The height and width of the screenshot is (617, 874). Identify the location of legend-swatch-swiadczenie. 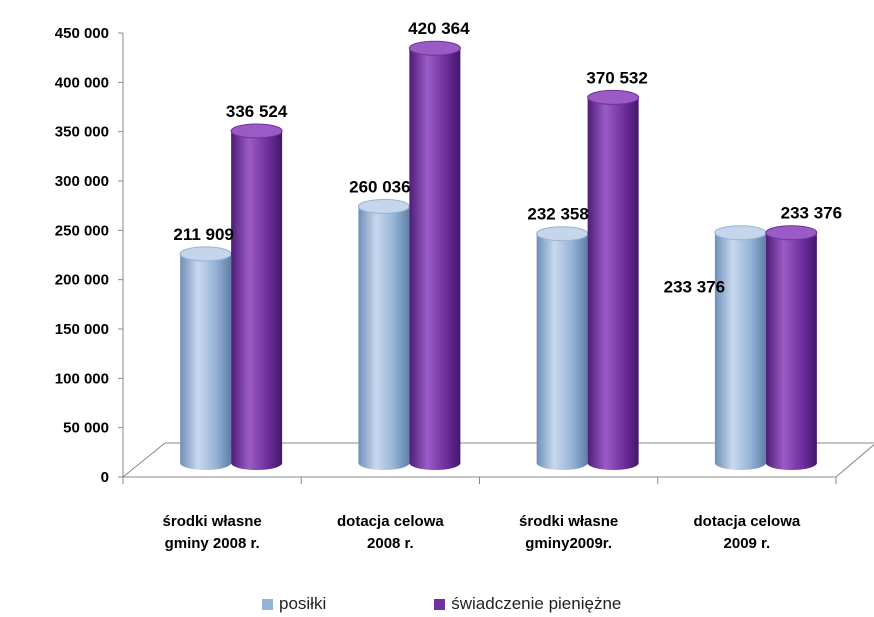
(440, 604).